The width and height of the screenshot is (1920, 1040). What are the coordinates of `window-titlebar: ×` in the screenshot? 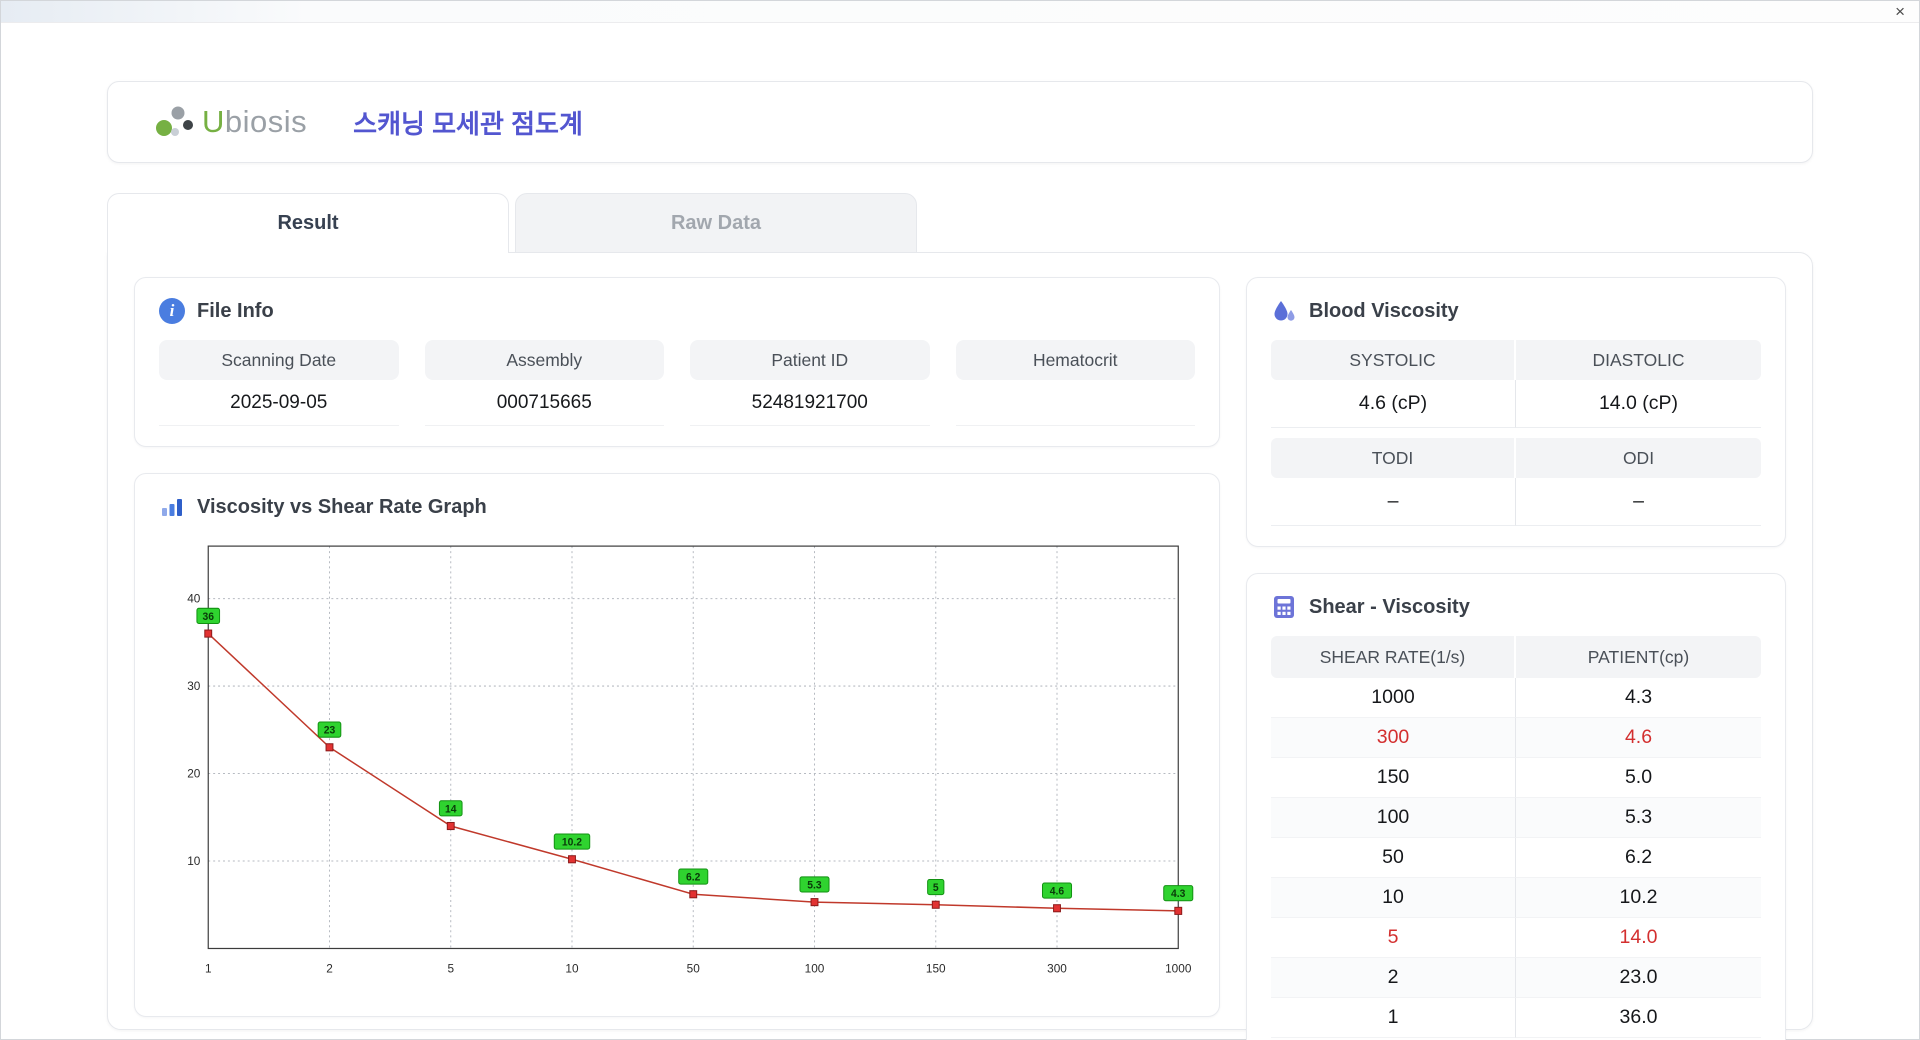 It's located at (960, 12).